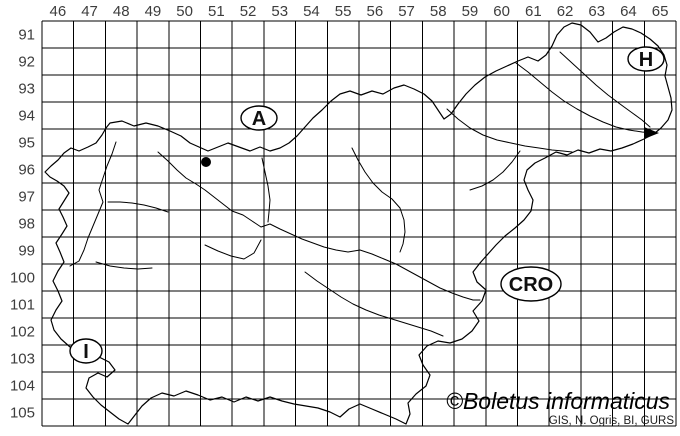  What do you see at coordinates (22, 332) in the screenshot?
I see `y-axis-label: 102` at bounding box center [22, 332].